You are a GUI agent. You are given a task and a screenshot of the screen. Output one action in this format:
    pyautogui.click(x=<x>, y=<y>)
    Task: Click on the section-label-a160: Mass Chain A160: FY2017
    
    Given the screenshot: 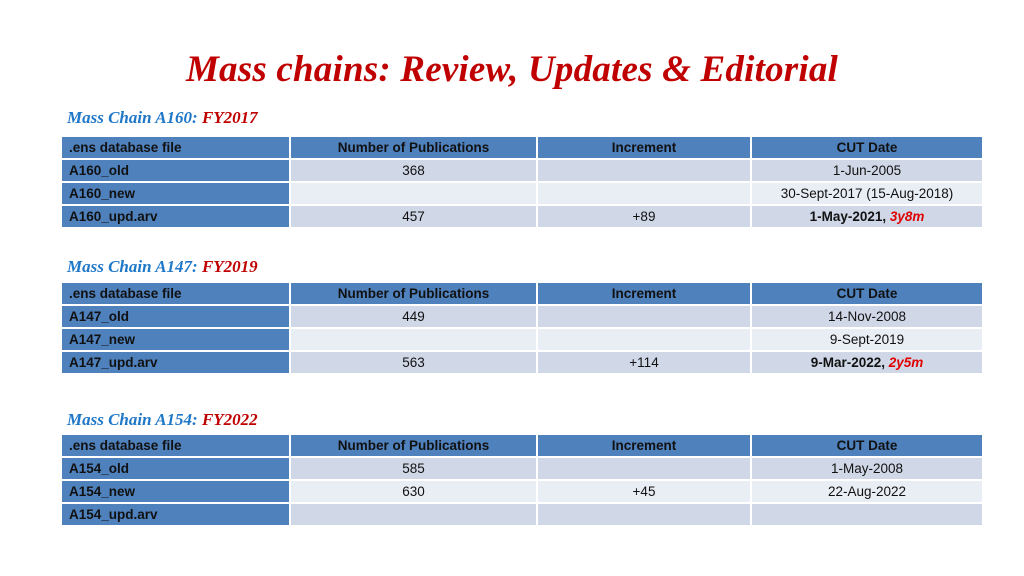 What is the action you would take?
    pyautogui.click(x=162, y=118)
    